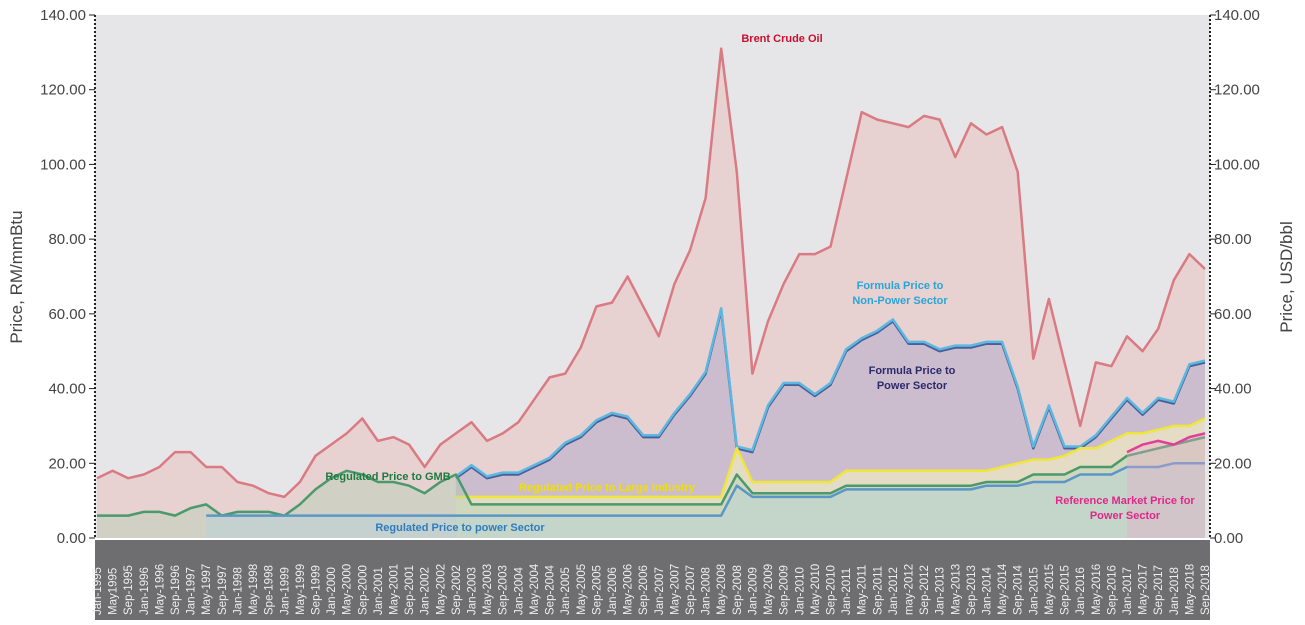 This screenshot has width=1305, height=625. What do you see at coordinates (67, 239) in the screenshot?
I see `y-tick-label: 80.00` at bounding box center [67, 239].